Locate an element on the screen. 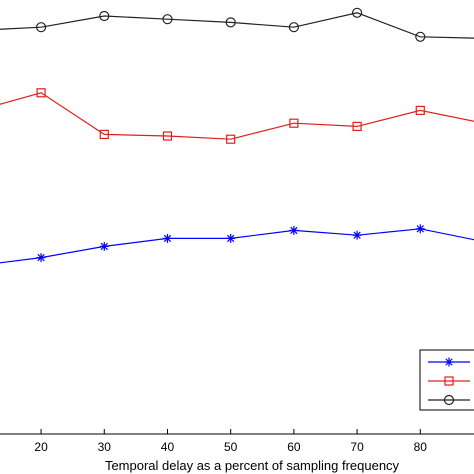 This screenshot has height=474, width=474. x-tick-label-20: 20 is located at coordinates (41, 447).